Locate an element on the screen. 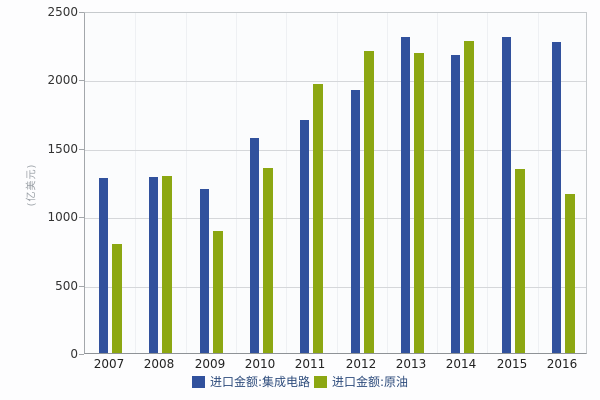  y-axis-title: (亿美元) is located at coordinates (32, 185).